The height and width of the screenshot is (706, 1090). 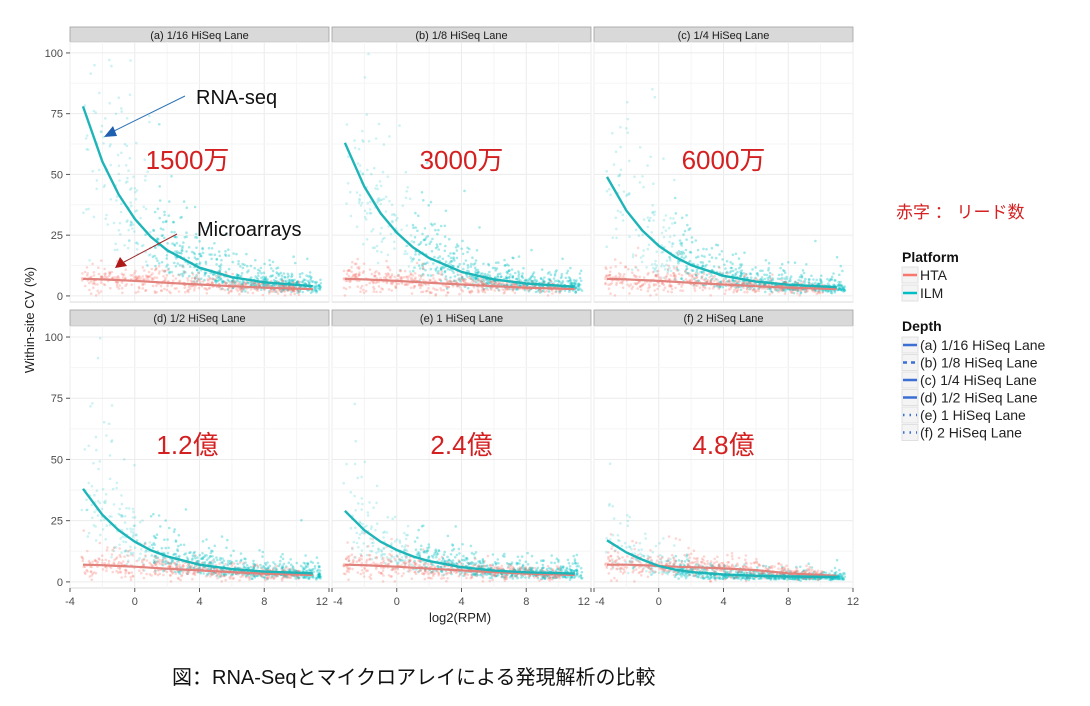 What do you see at coordinates (723, 164) in the screenshot?
I see `facet-panel: (c) 1/4 HiSeq Lane` at bounding box center [723, 164].